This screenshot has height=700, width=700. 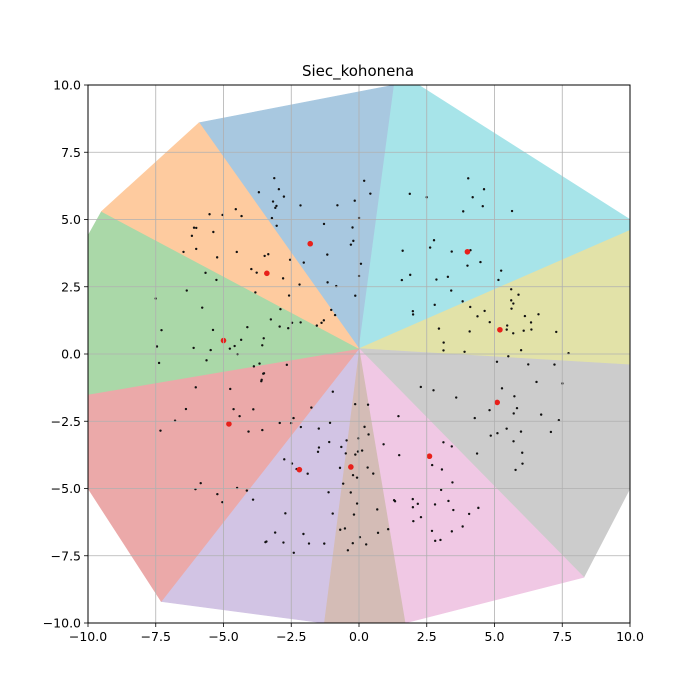 I want to click on y-tick-label: −7.5, so click(x=66, y=555).